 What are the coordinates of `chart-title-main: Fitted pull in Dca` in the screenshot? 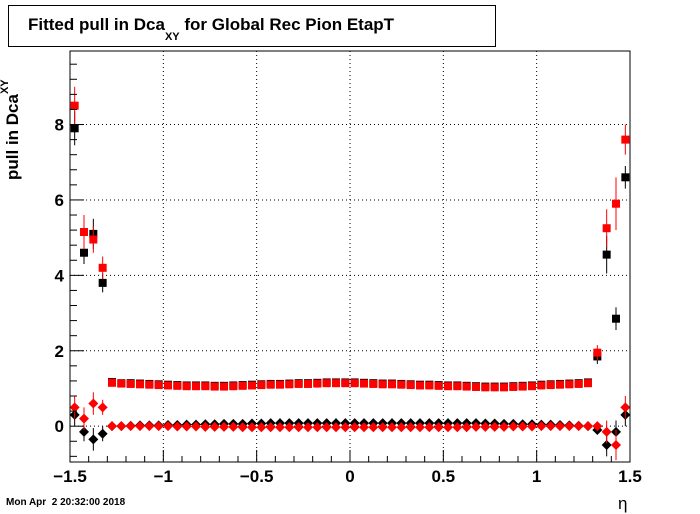 It's located at (96, 24).